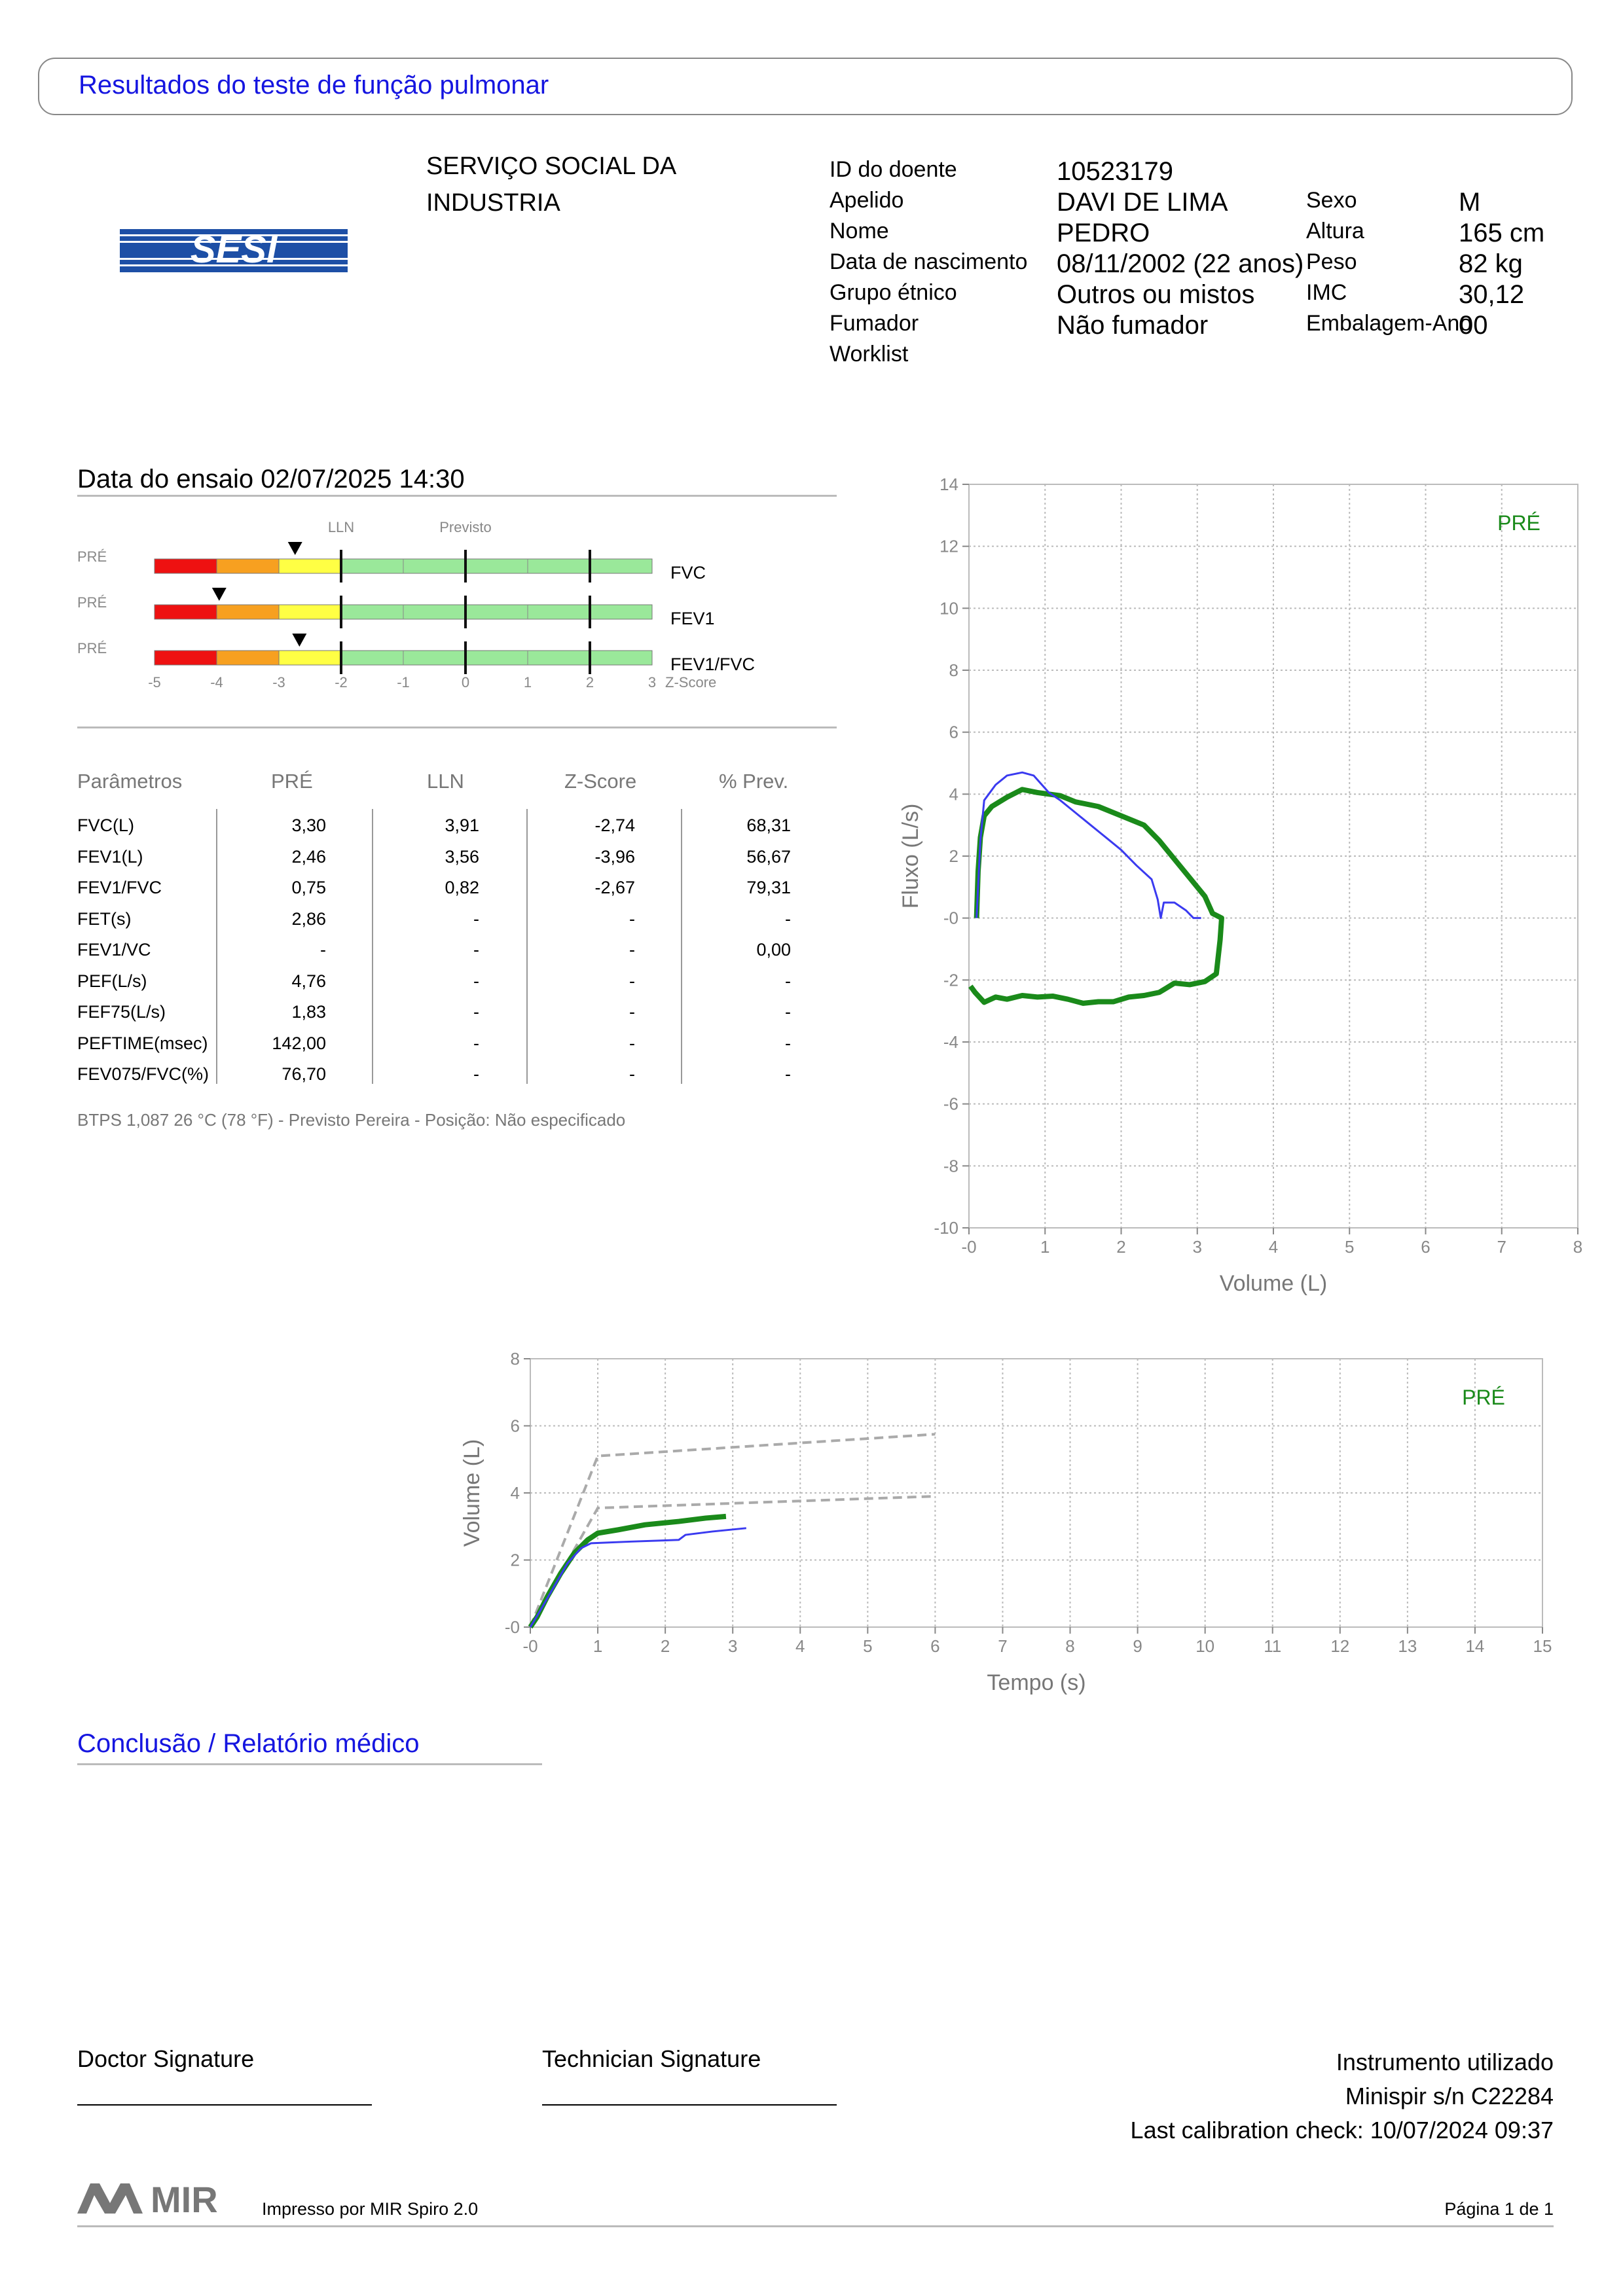  I want to click on pack-years-value: 00, so click(1473, 325).